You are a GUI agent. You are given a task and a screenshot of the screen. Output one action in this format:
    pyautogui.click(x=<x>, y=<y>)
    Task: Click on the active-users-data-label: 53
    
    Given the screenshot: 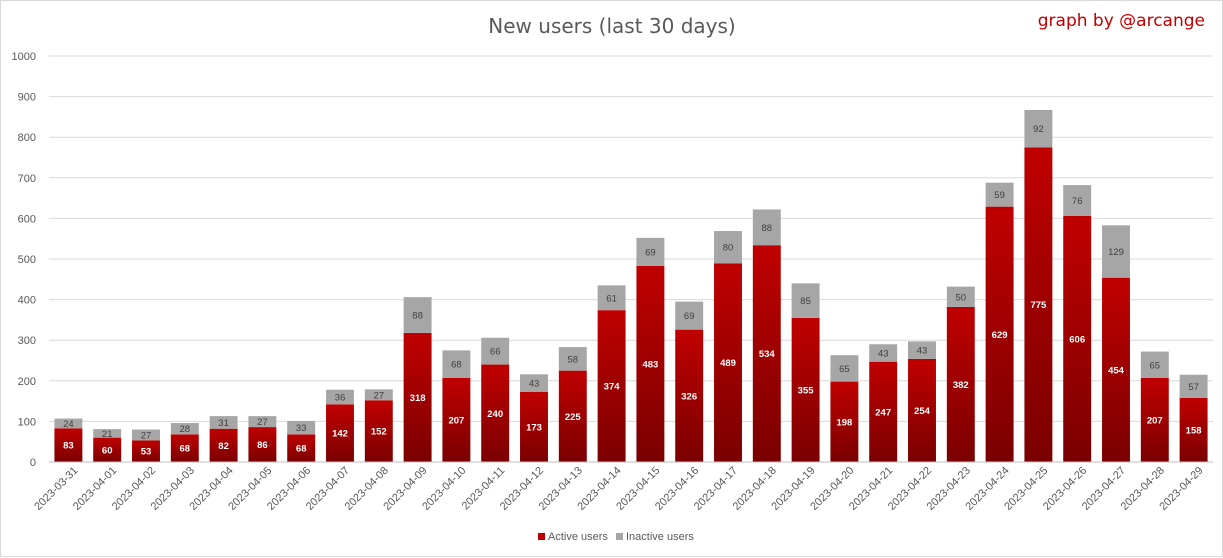 What is the action you would take?
    pyautogui.click(x=146, y=452)
    